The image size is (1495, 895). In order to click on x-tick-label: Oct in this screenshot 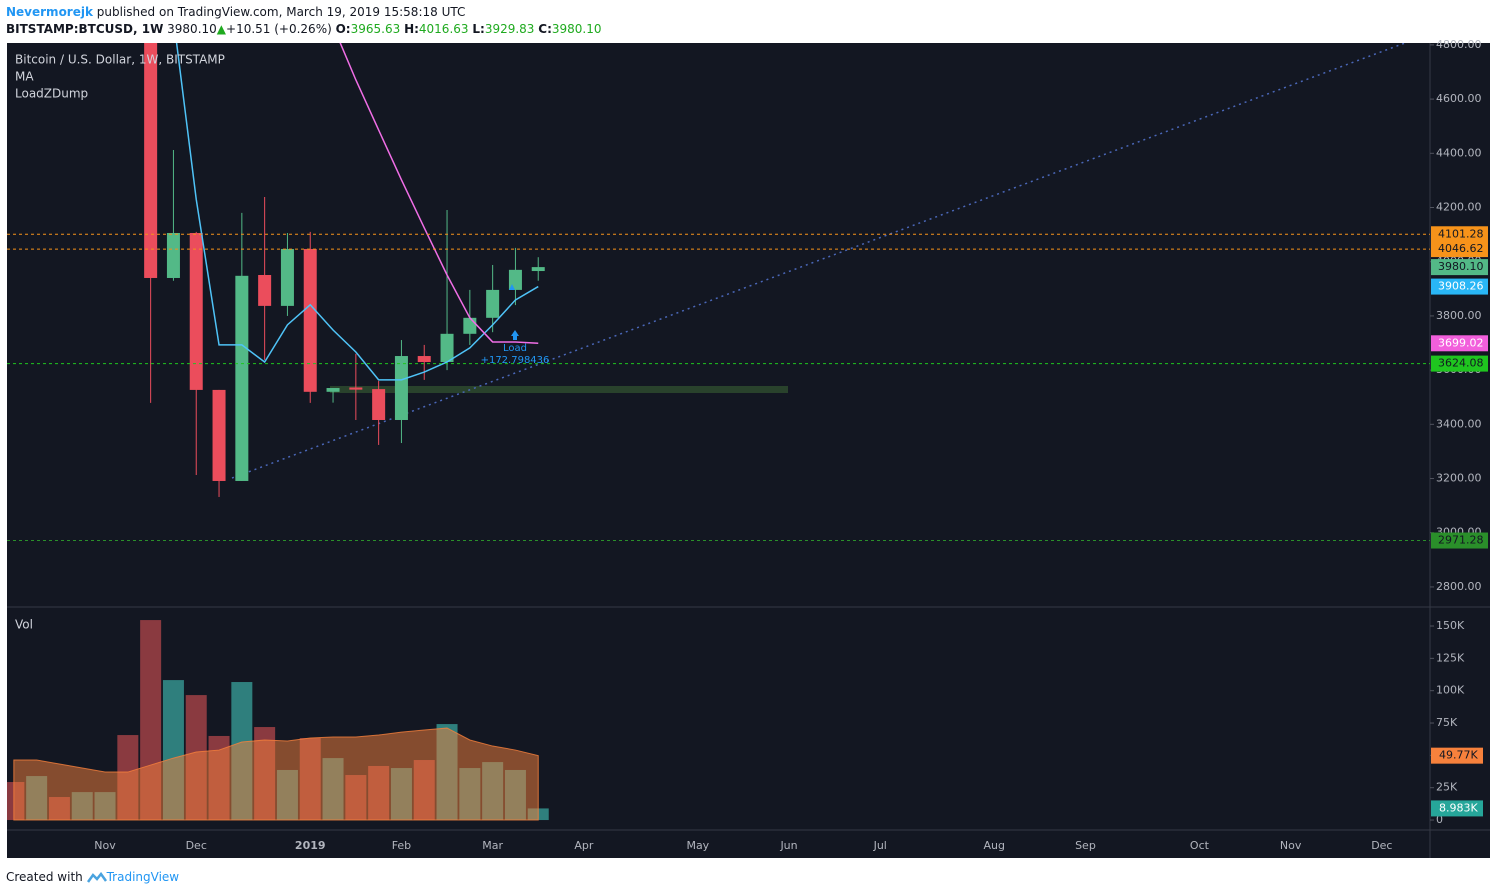, I will do `click(1200, 845)`.